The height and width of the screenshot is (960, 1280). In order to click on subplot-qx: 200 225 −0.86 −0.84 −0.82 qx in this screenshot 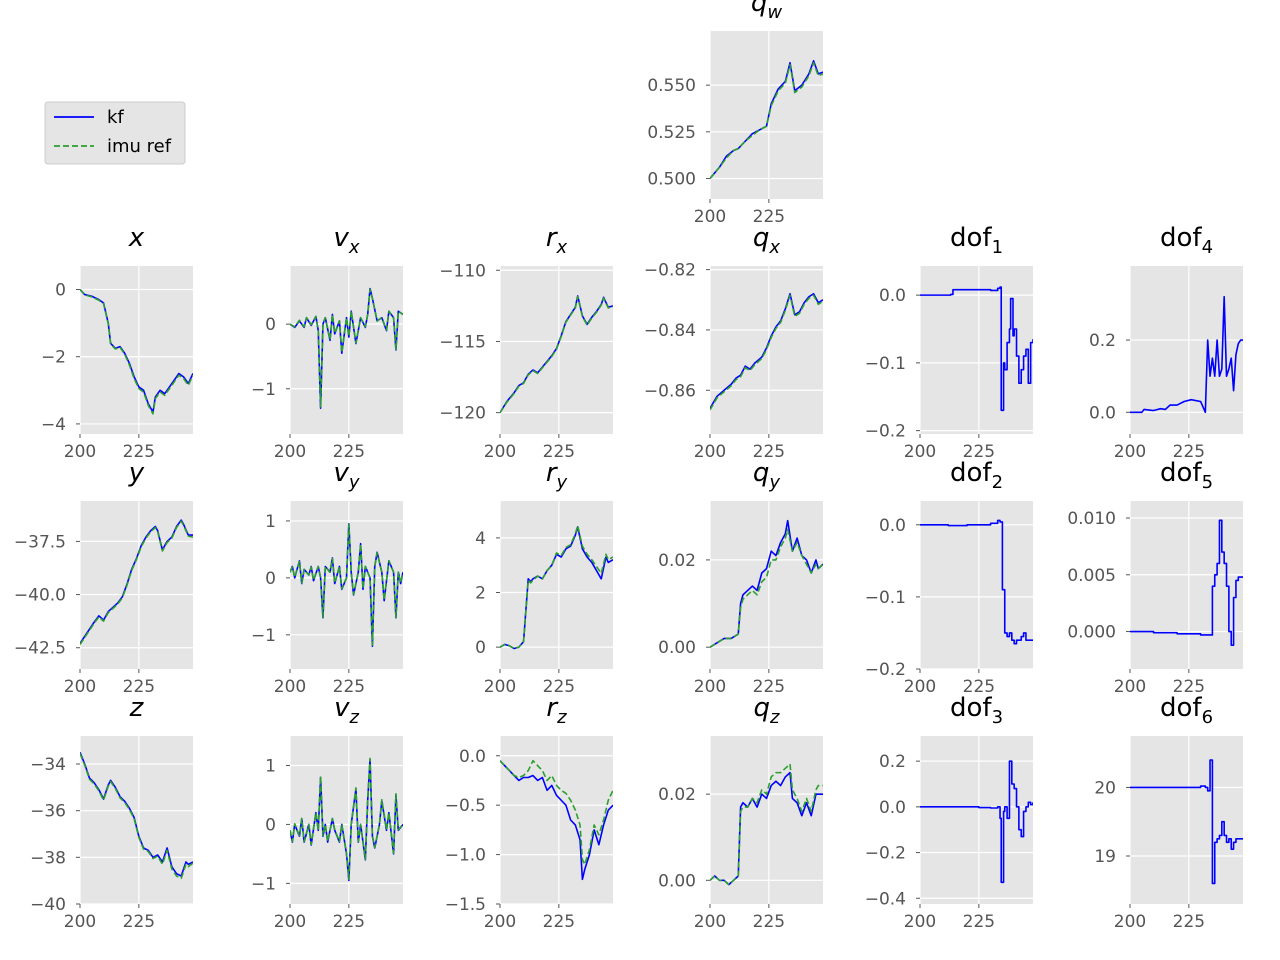, I will do `click(733, 342)`.